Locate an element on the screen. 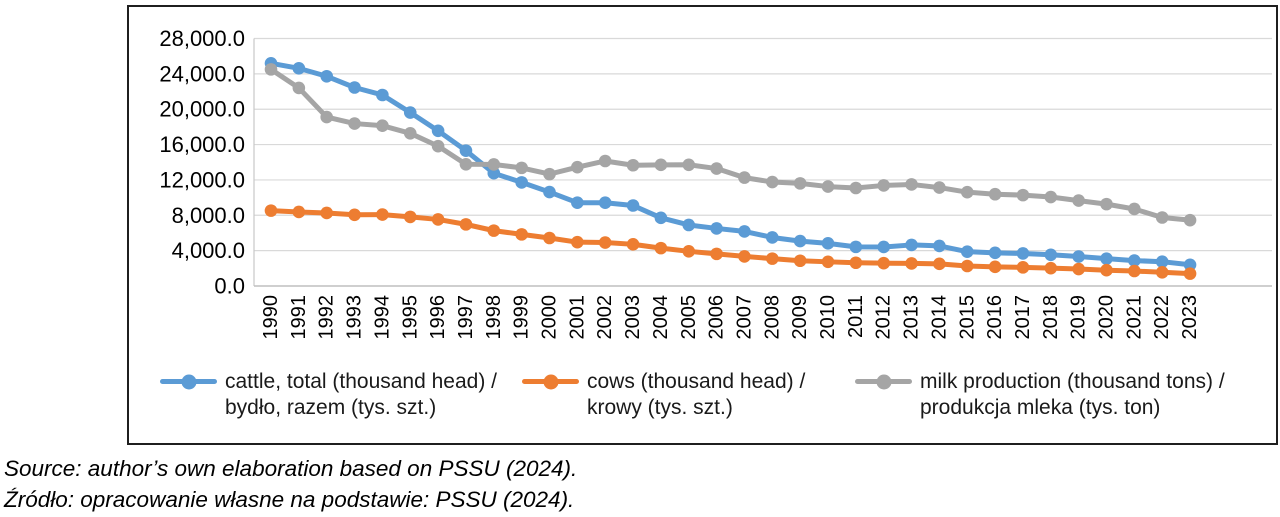  cows-legend-swatch-icon is located at coordinates (550, 381).